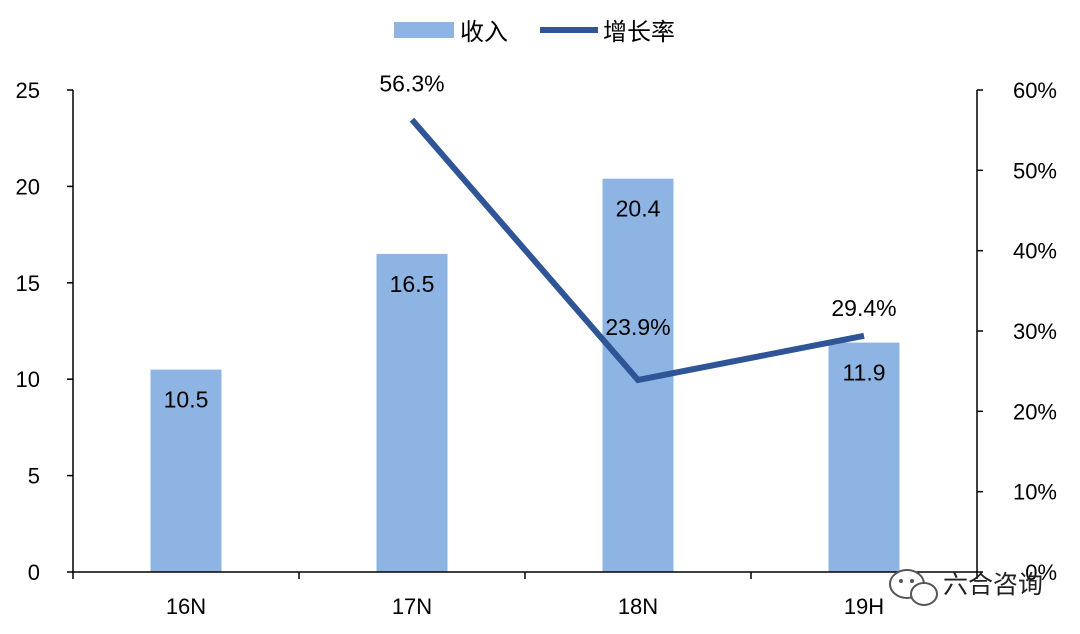 The width and height of the screenshot is (1080, 634). I want to click on bar-value-label: 16.5, so click(412, 284).